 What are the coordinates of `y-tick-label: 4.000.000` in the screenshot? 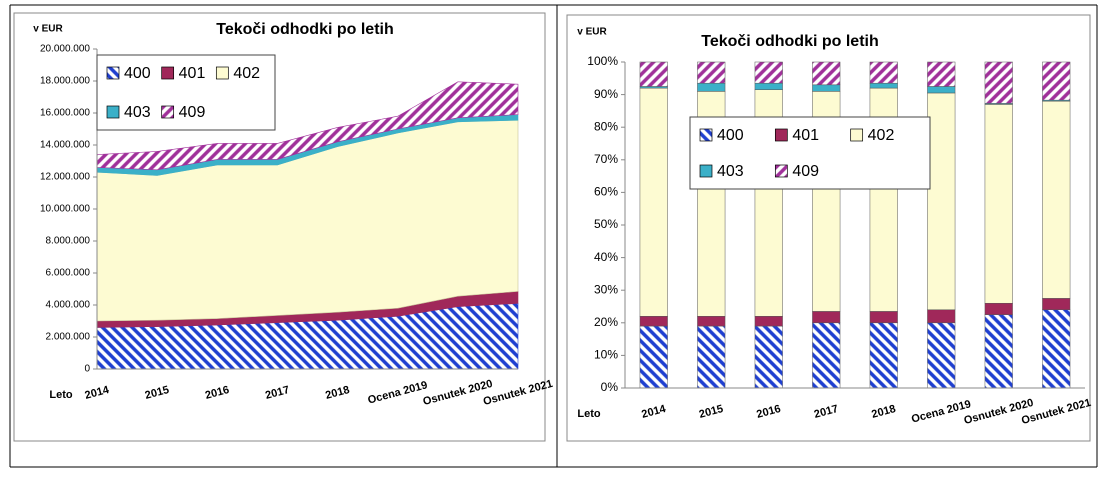 It's located at (68, 305).